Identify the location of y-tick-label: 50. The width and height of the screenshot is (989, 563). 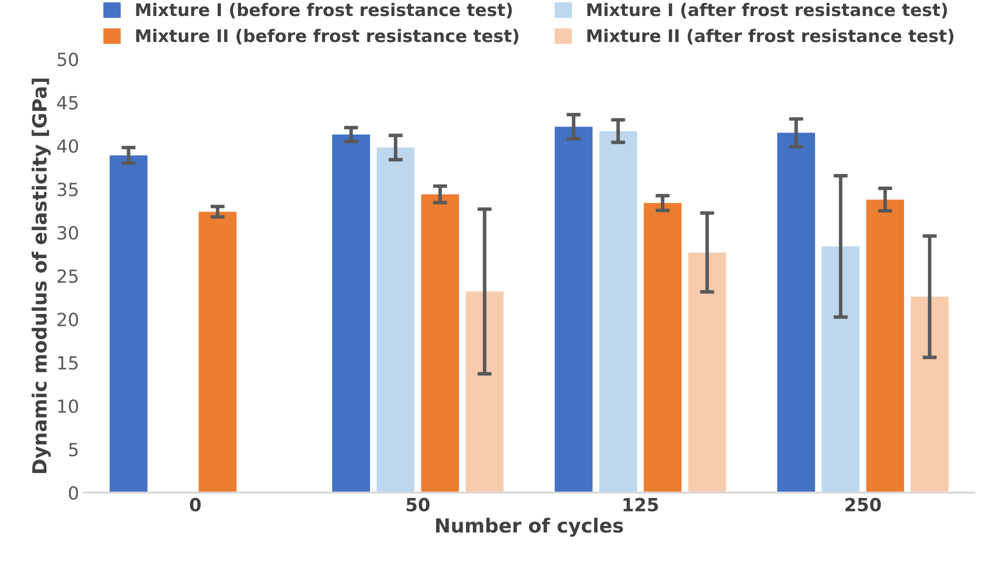
(68, 59).